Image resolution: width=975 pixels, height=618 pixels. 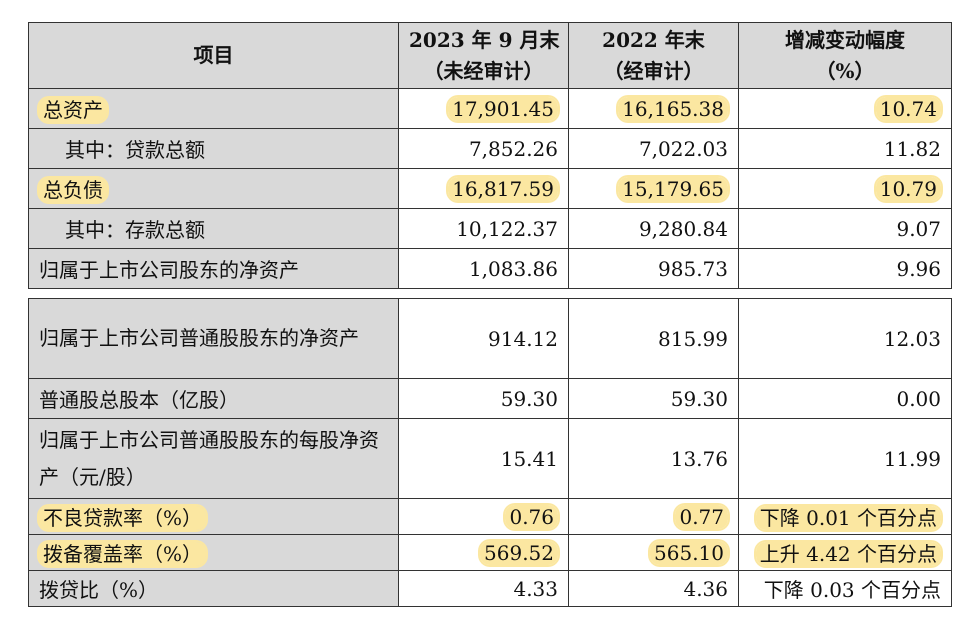 What do you see at coordinates (689, 552) in the screenshot?
I see `row-value: 565.10` at bounding box center [689, 552].